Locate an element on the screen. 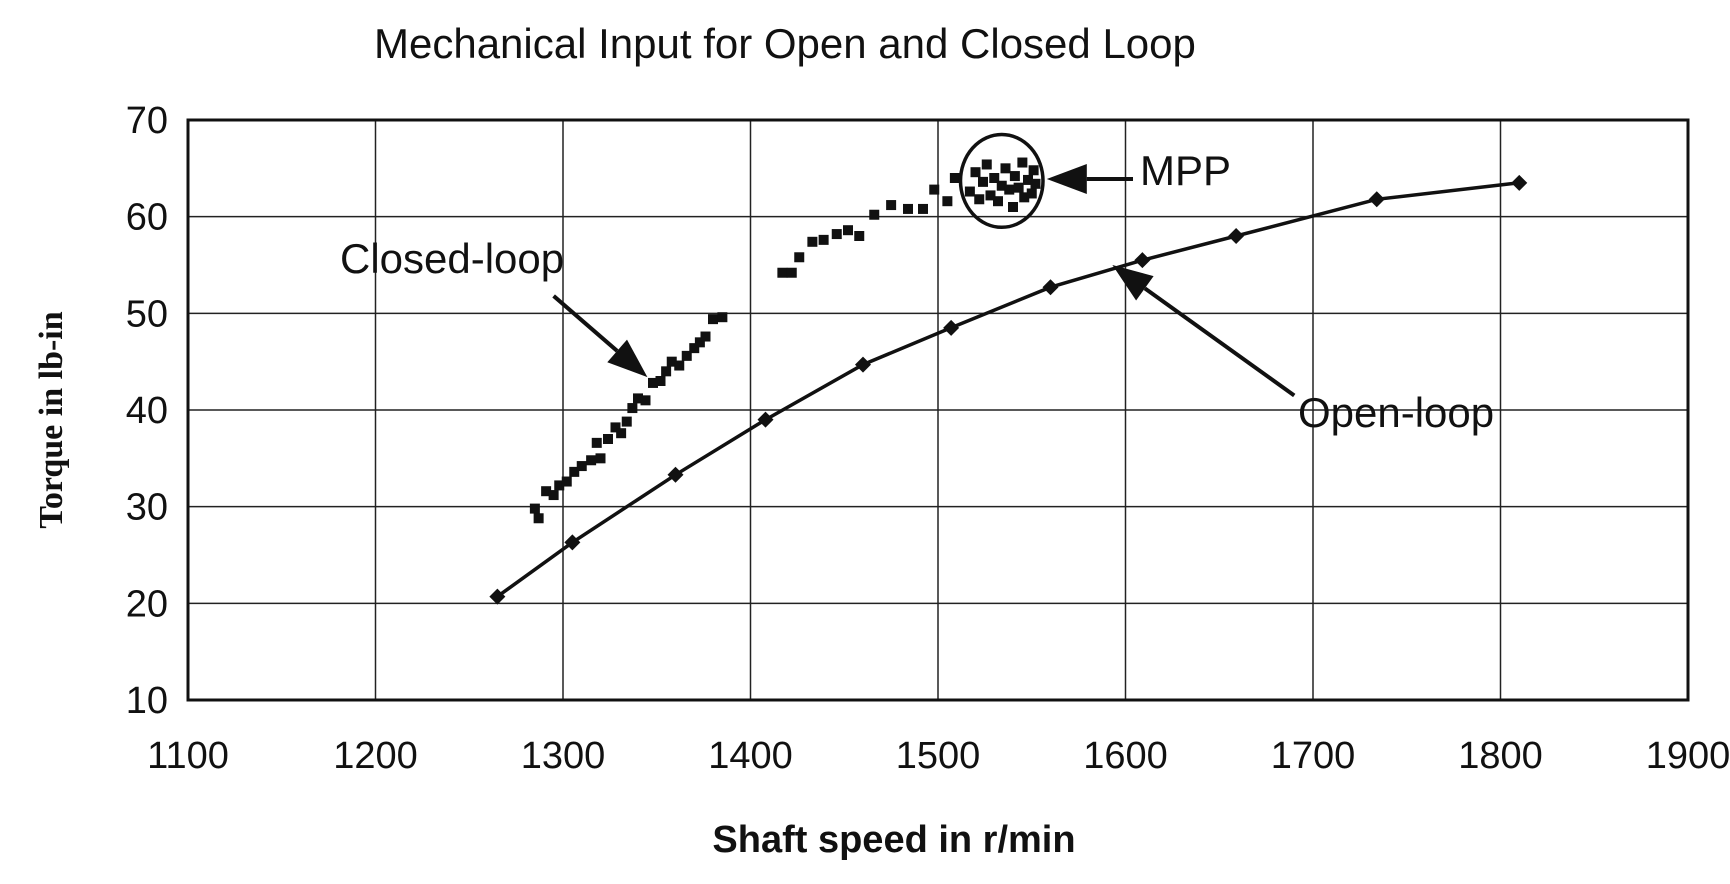 The height and width of the screenshot is (884, 1730). y-tick-label: 70 is located at coordinates (147, 121).